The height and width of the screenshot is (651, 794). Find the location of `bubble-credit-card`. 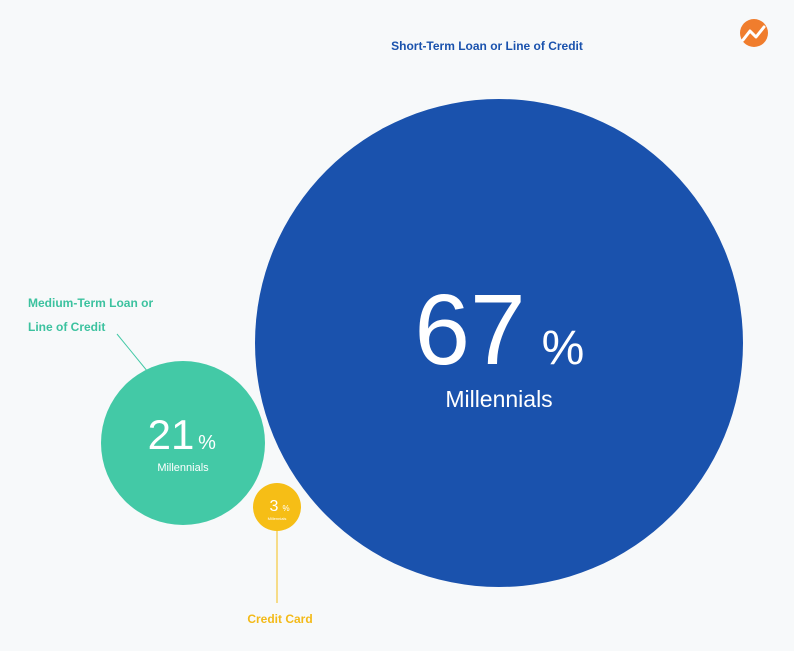

bubble-credit-card is located at coordinates (277, 507).